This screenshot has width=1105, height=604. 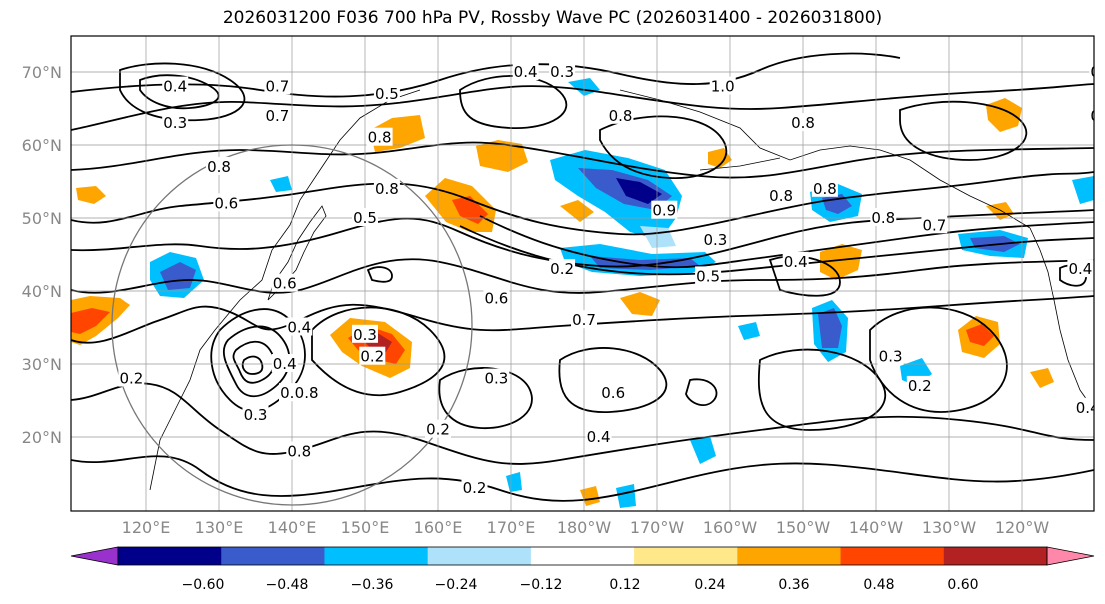 I want to click on lon-label-150w: 150°W, so click(x=803, y=527).